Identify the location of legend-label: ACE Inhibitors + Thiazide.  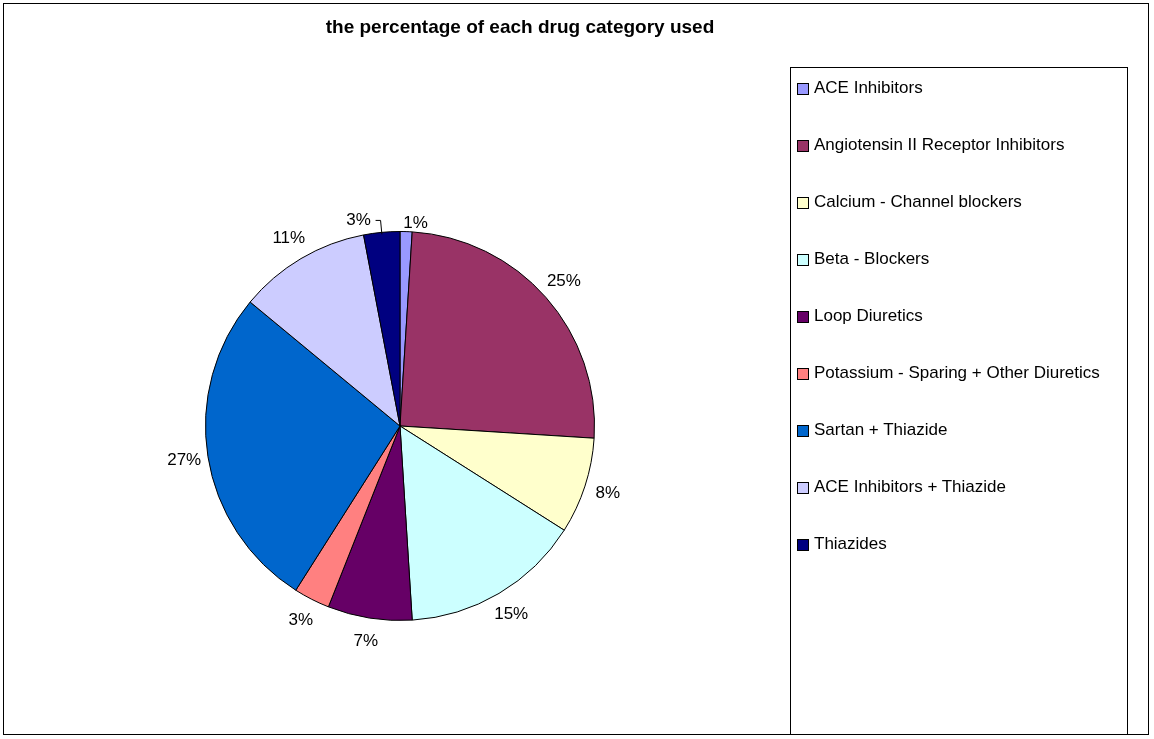
(910, 487).